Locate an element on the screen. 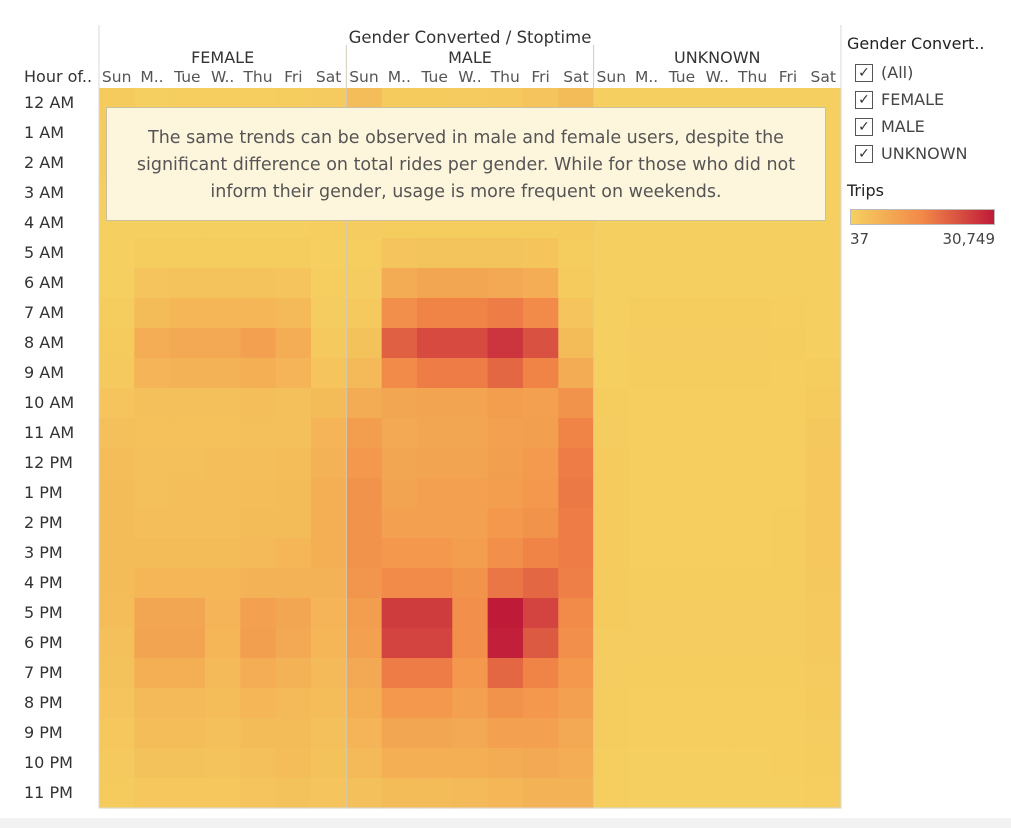  row-label: 11 AM is located at coordinates (49, 432).